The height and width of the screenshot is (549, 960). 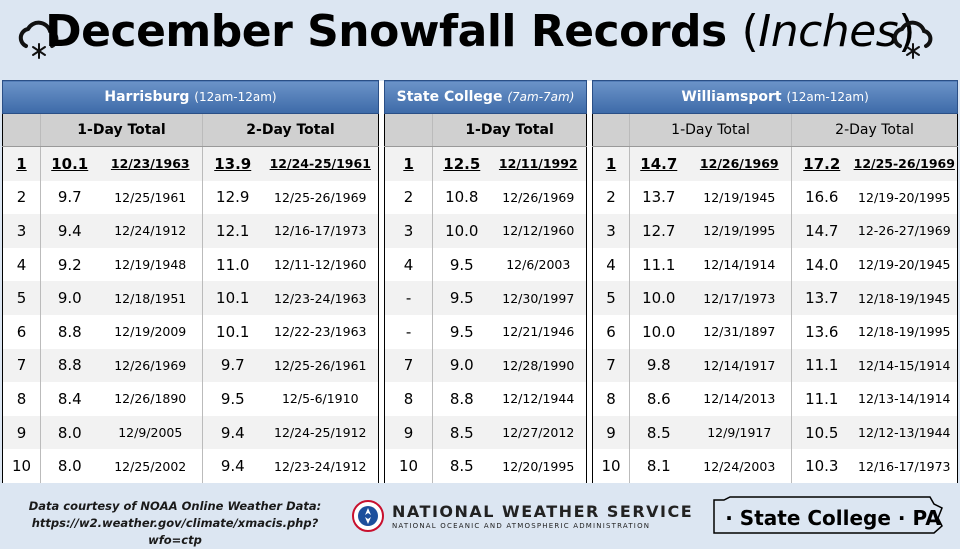 What do you see at coordinates (905, 231) in the screenshot?
I see `williamsport-2day-date: 12-26-27/1969` at bounding box center [905, 231].